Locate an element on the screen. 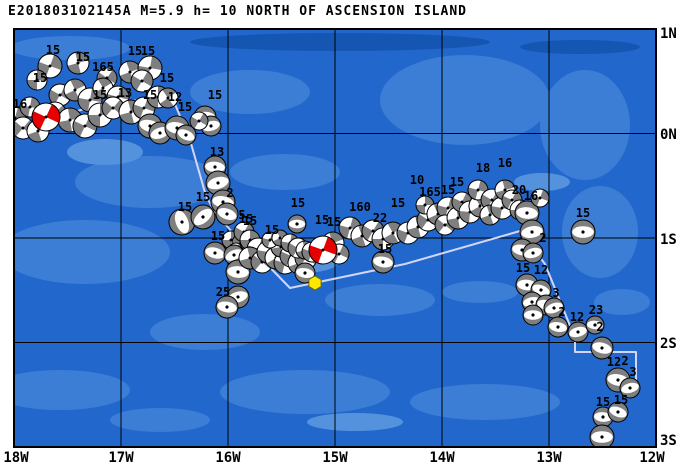 The height and width of the screenshot is (475, 684). x-axis-label: 14W is located at coordinates (442, 458).